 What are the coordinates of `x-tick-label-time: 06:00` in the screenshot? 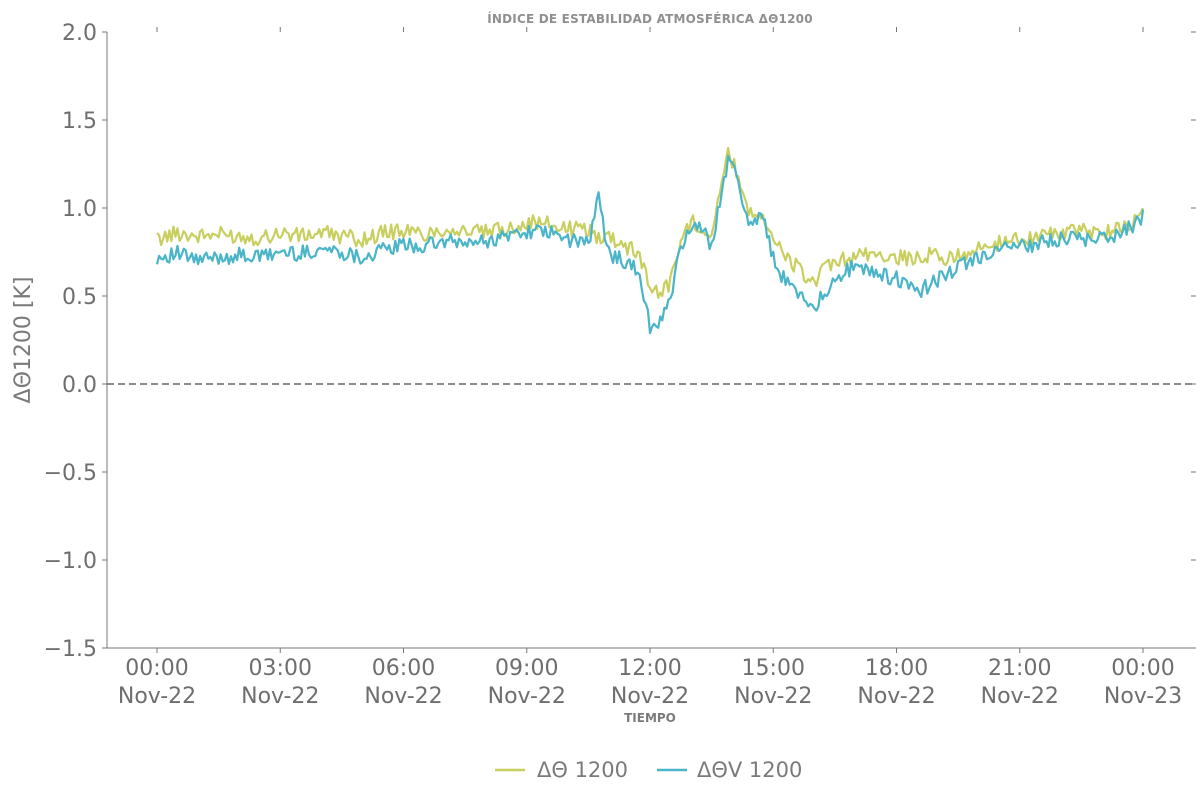 It's located at (403, 668).